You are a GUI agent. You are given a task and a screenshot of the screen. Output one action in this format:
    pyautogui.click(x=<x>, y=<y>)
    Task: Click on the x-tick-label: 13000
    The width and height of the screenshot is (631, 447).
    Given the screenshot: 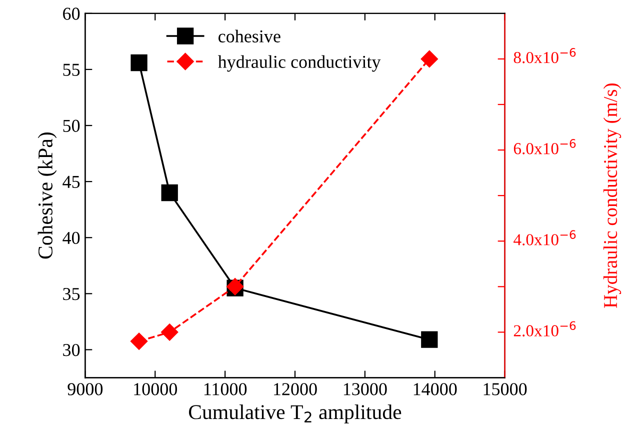 What is the action you would take?
    pyautogui.click(x=365, y=389)
    